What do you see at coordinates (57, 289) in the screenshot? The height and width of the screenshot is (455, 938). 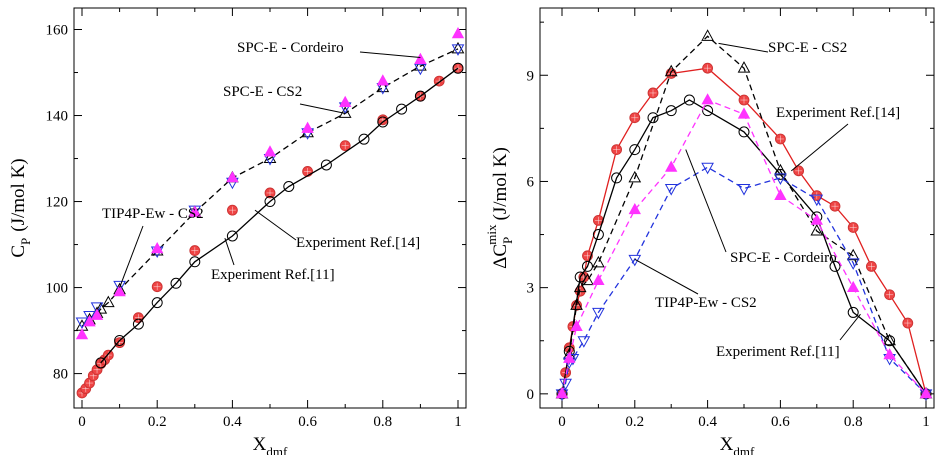 I see `y-tick-label: 100` at bounding box center [57, 289].